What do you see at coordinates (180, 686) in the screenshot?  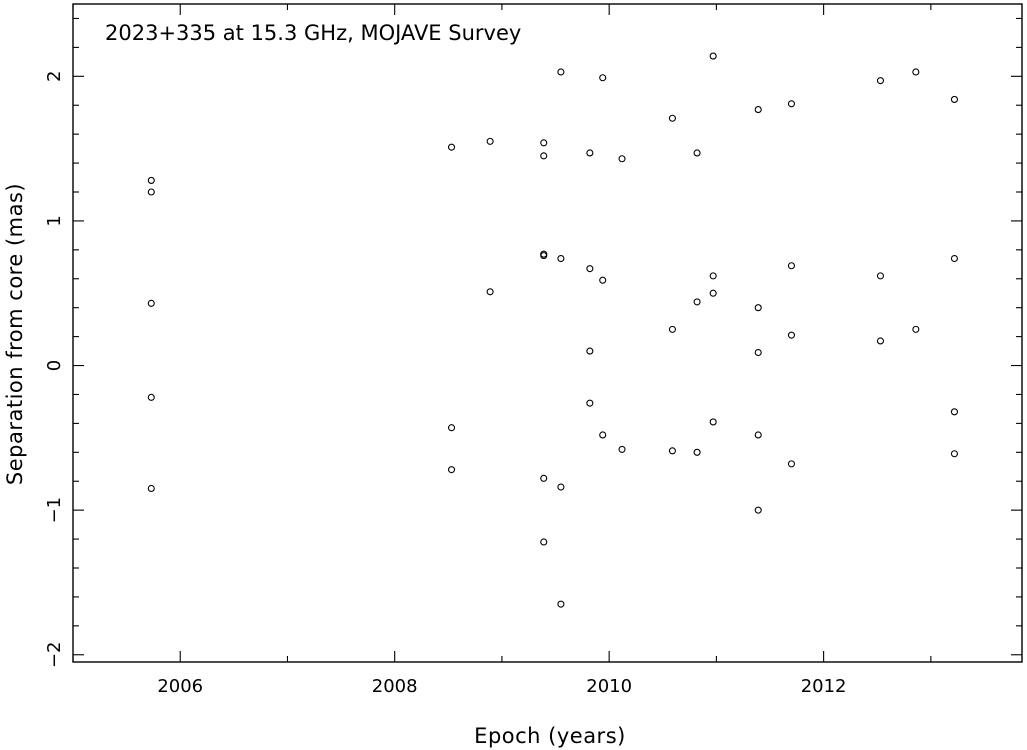 I see `x-tick-label: 2006` at bounding box center [180, 686].